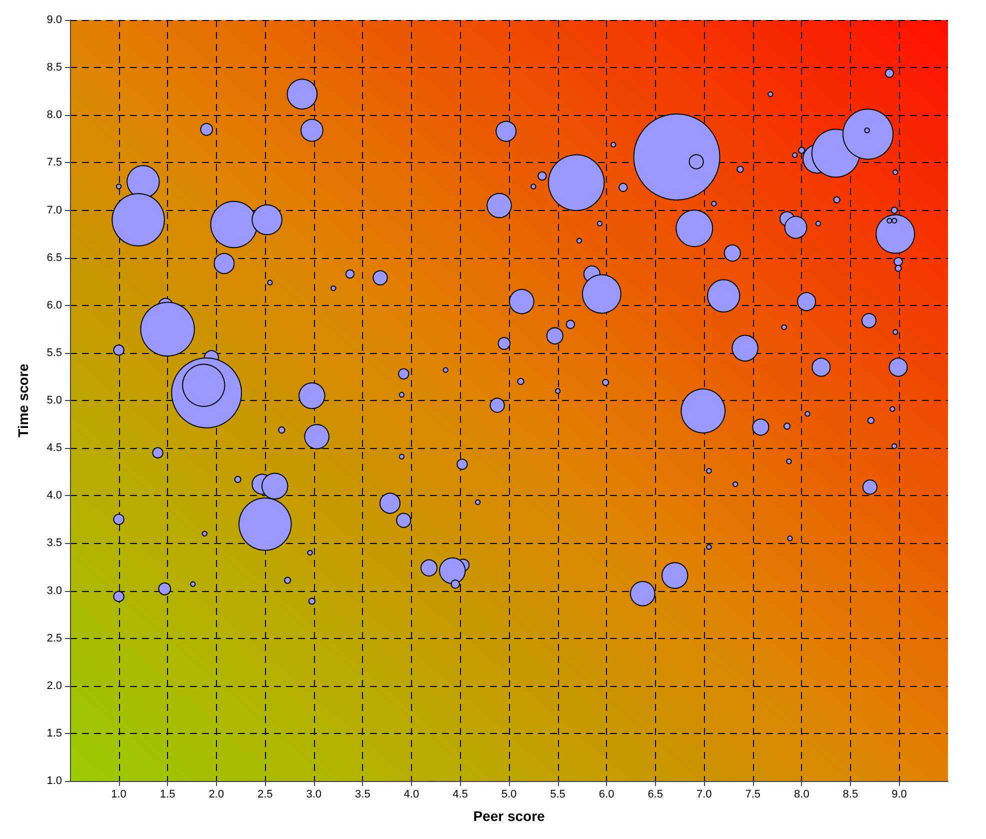  Describe the element at coordinates (655, 794) in the screenshot. I see `x-tick-label: 6.5` at that location.